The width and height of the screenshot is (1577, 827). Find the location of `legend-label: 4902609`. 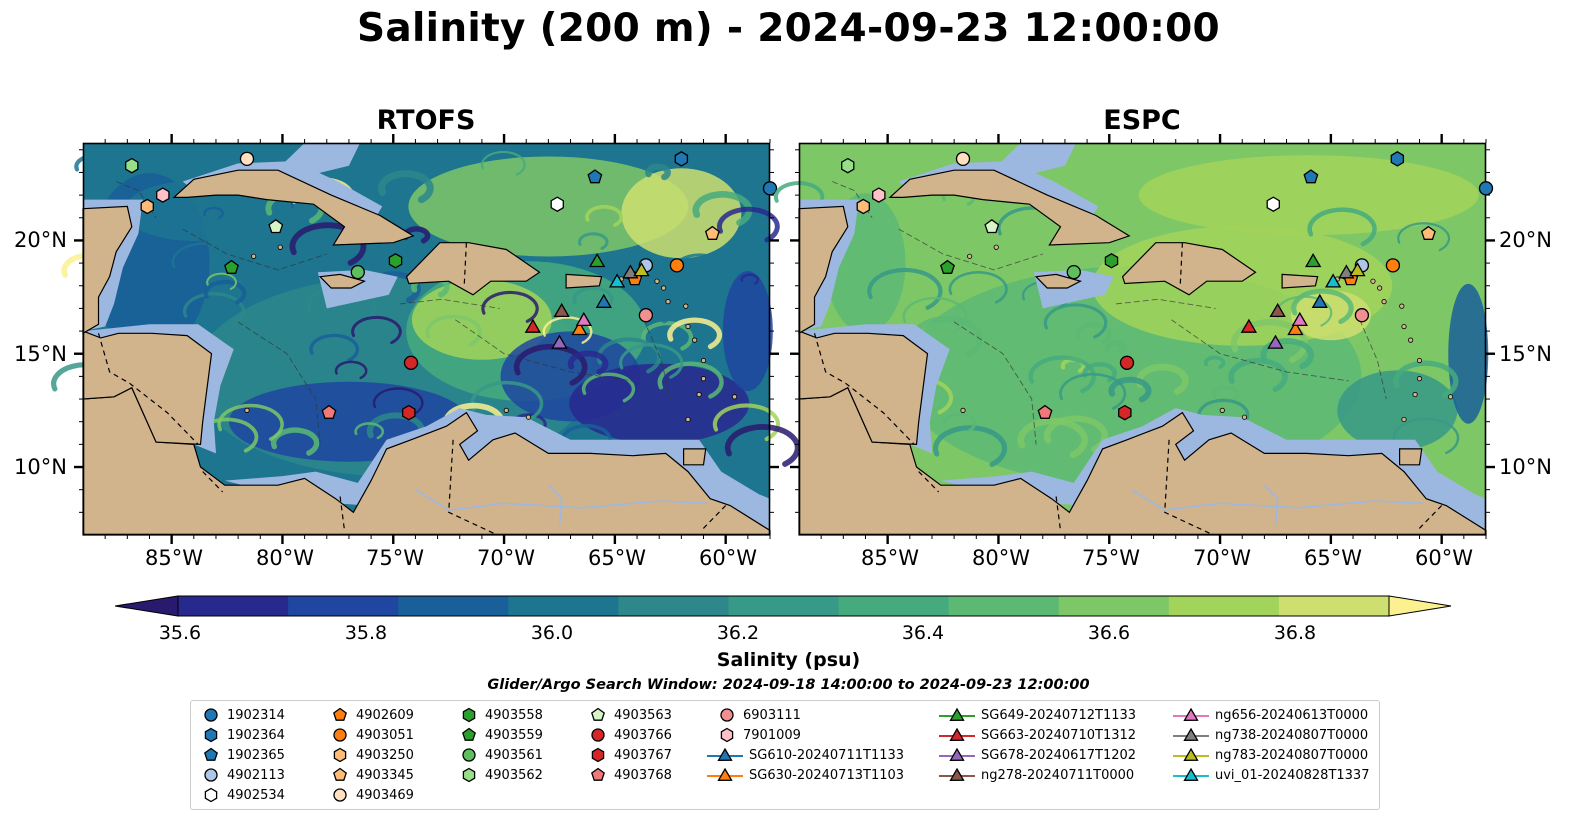

legend-label: 4902609 is located at coordinates (385, 715).